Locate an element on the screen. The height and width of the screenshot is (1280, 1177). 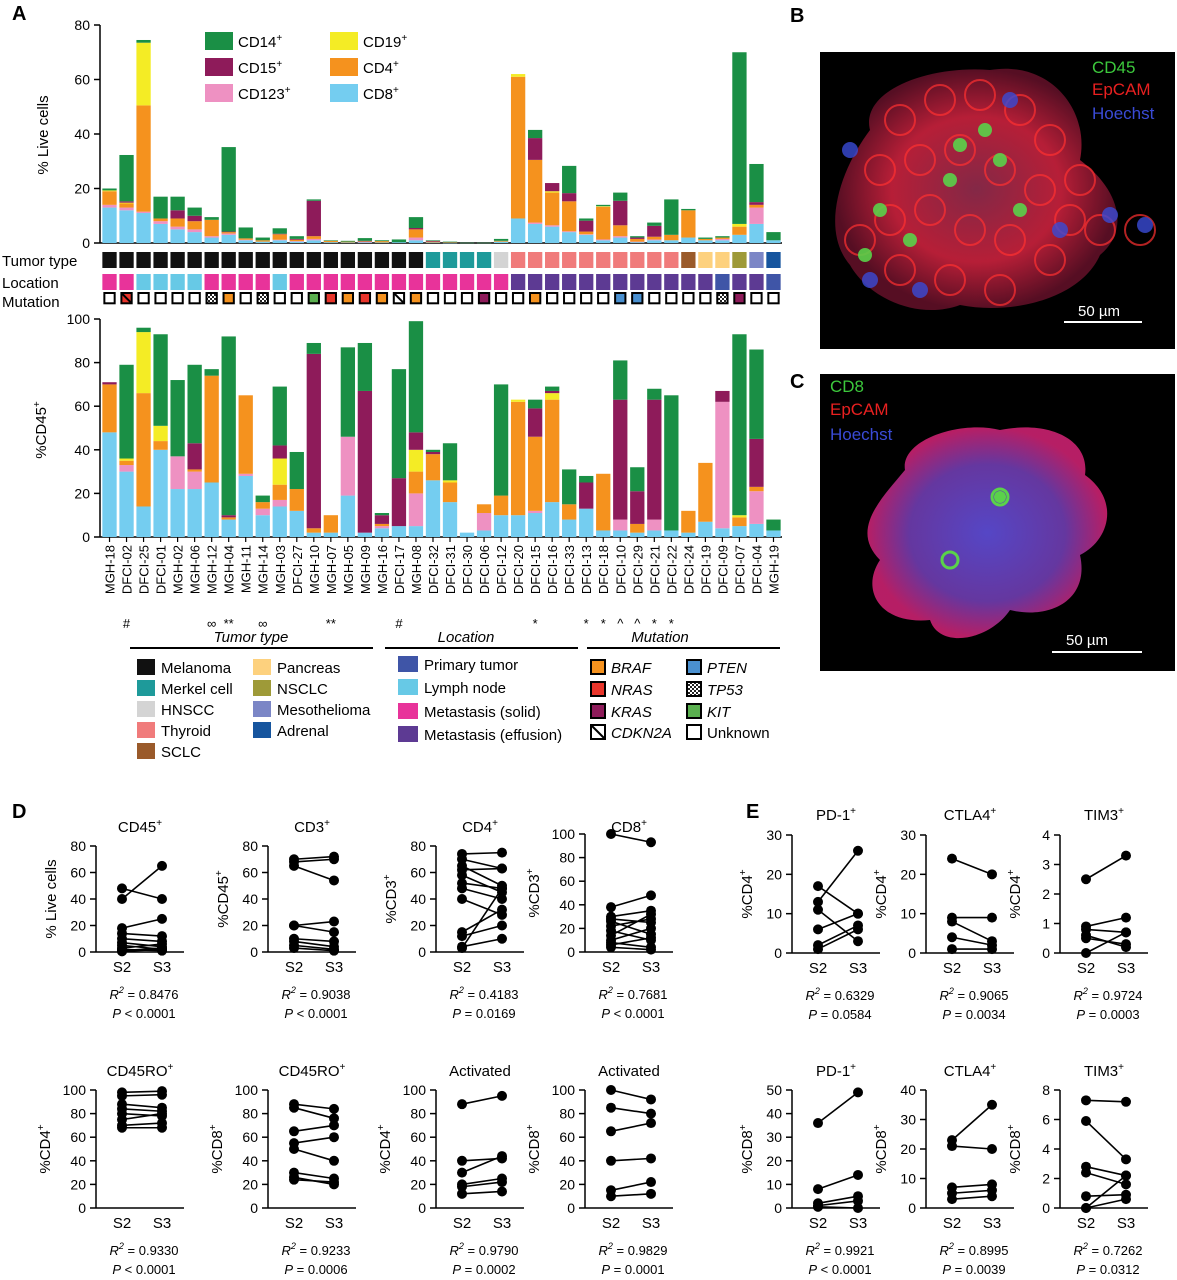
slope-y-axis-label: %CD4+ is located at coordinates (45, 1148).